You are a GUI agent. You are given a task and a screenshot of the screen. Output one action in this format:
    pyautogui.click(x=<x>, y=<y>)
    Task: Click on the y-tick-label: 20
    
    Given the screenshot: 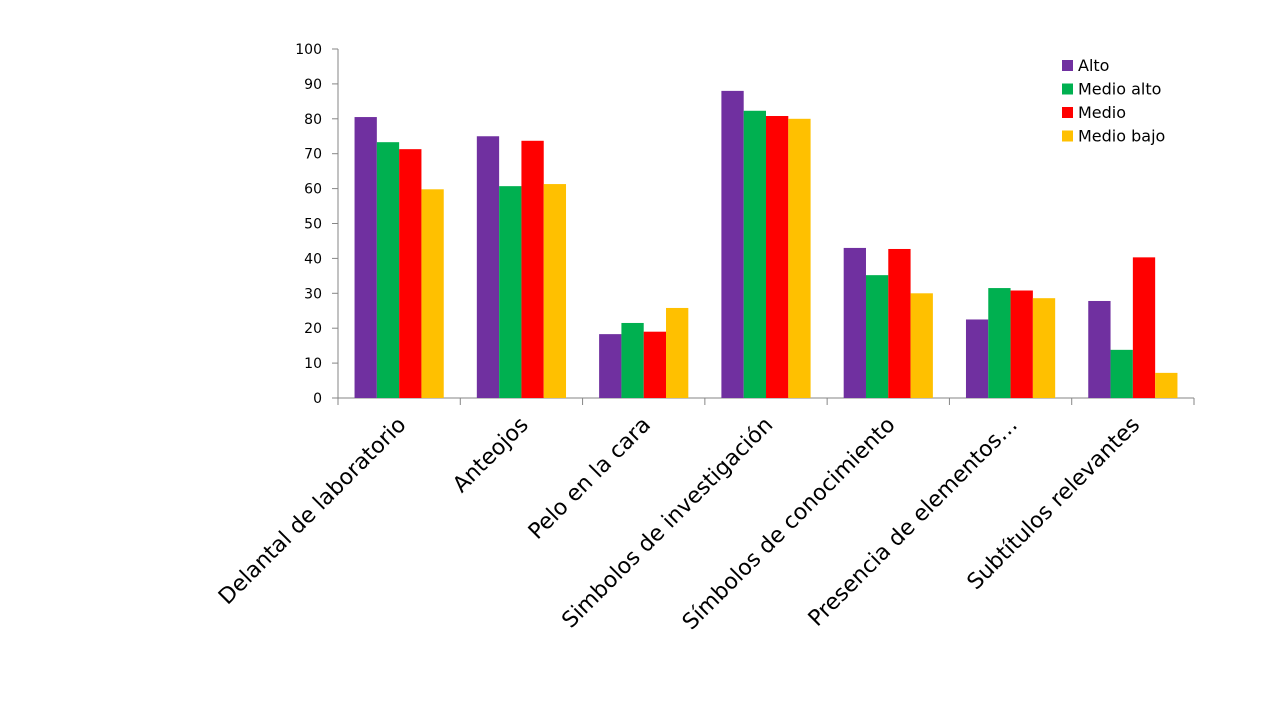 What is the action you would take?
    pyautogui.click(x=313, y=329)
    